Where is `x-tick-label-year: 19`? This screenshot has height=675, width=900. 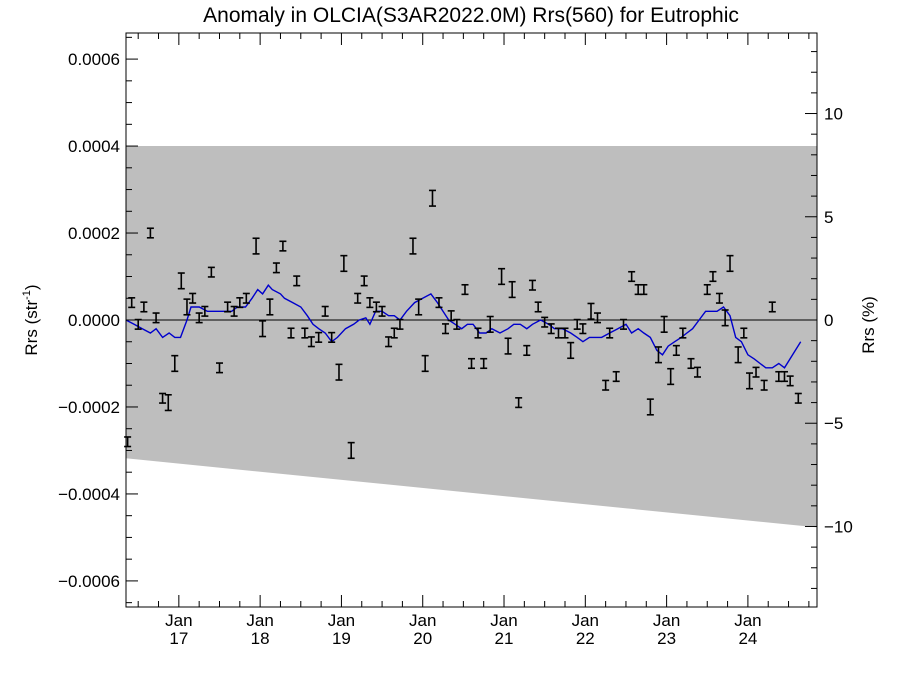
x-tick-label-year: 19 is located at coordinates (341, 638).